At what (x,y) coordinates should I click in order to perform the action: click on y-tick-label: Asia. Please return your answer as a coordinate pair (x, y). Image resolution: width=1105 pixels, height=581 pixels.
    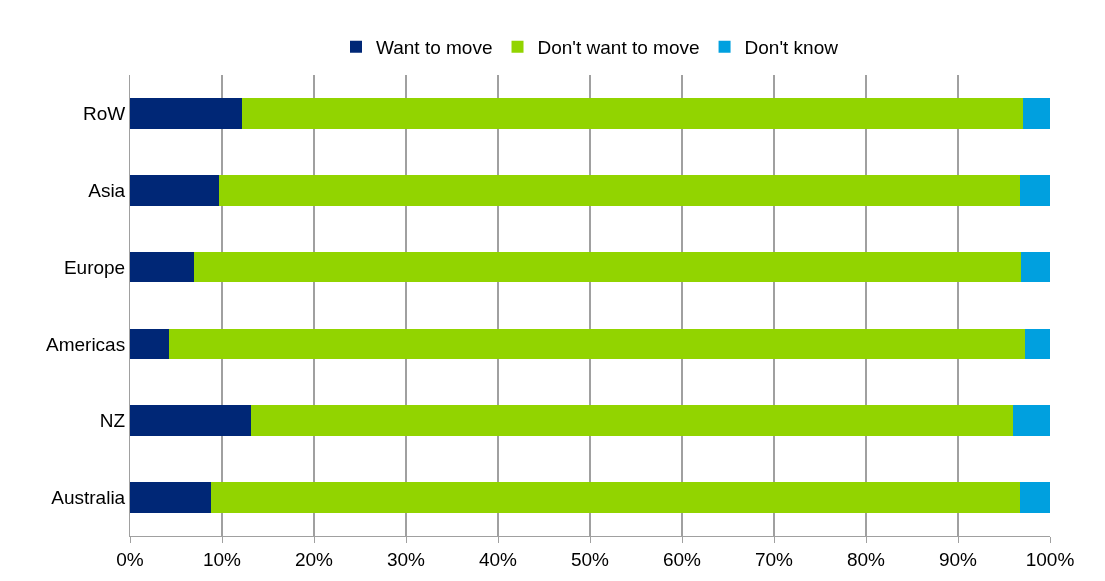
    Looking at the image, I should click on (107, 190).